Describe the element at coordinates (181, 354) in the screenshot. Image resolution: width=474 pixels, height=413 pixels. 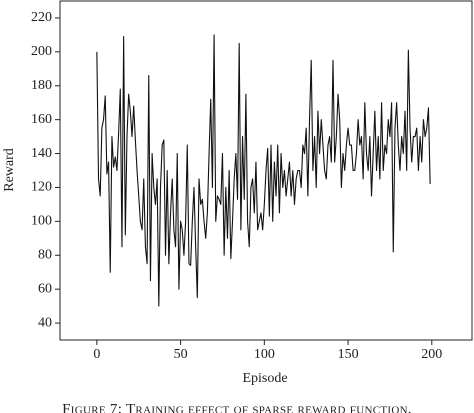
I see `x-tick-label: 50` at that location.